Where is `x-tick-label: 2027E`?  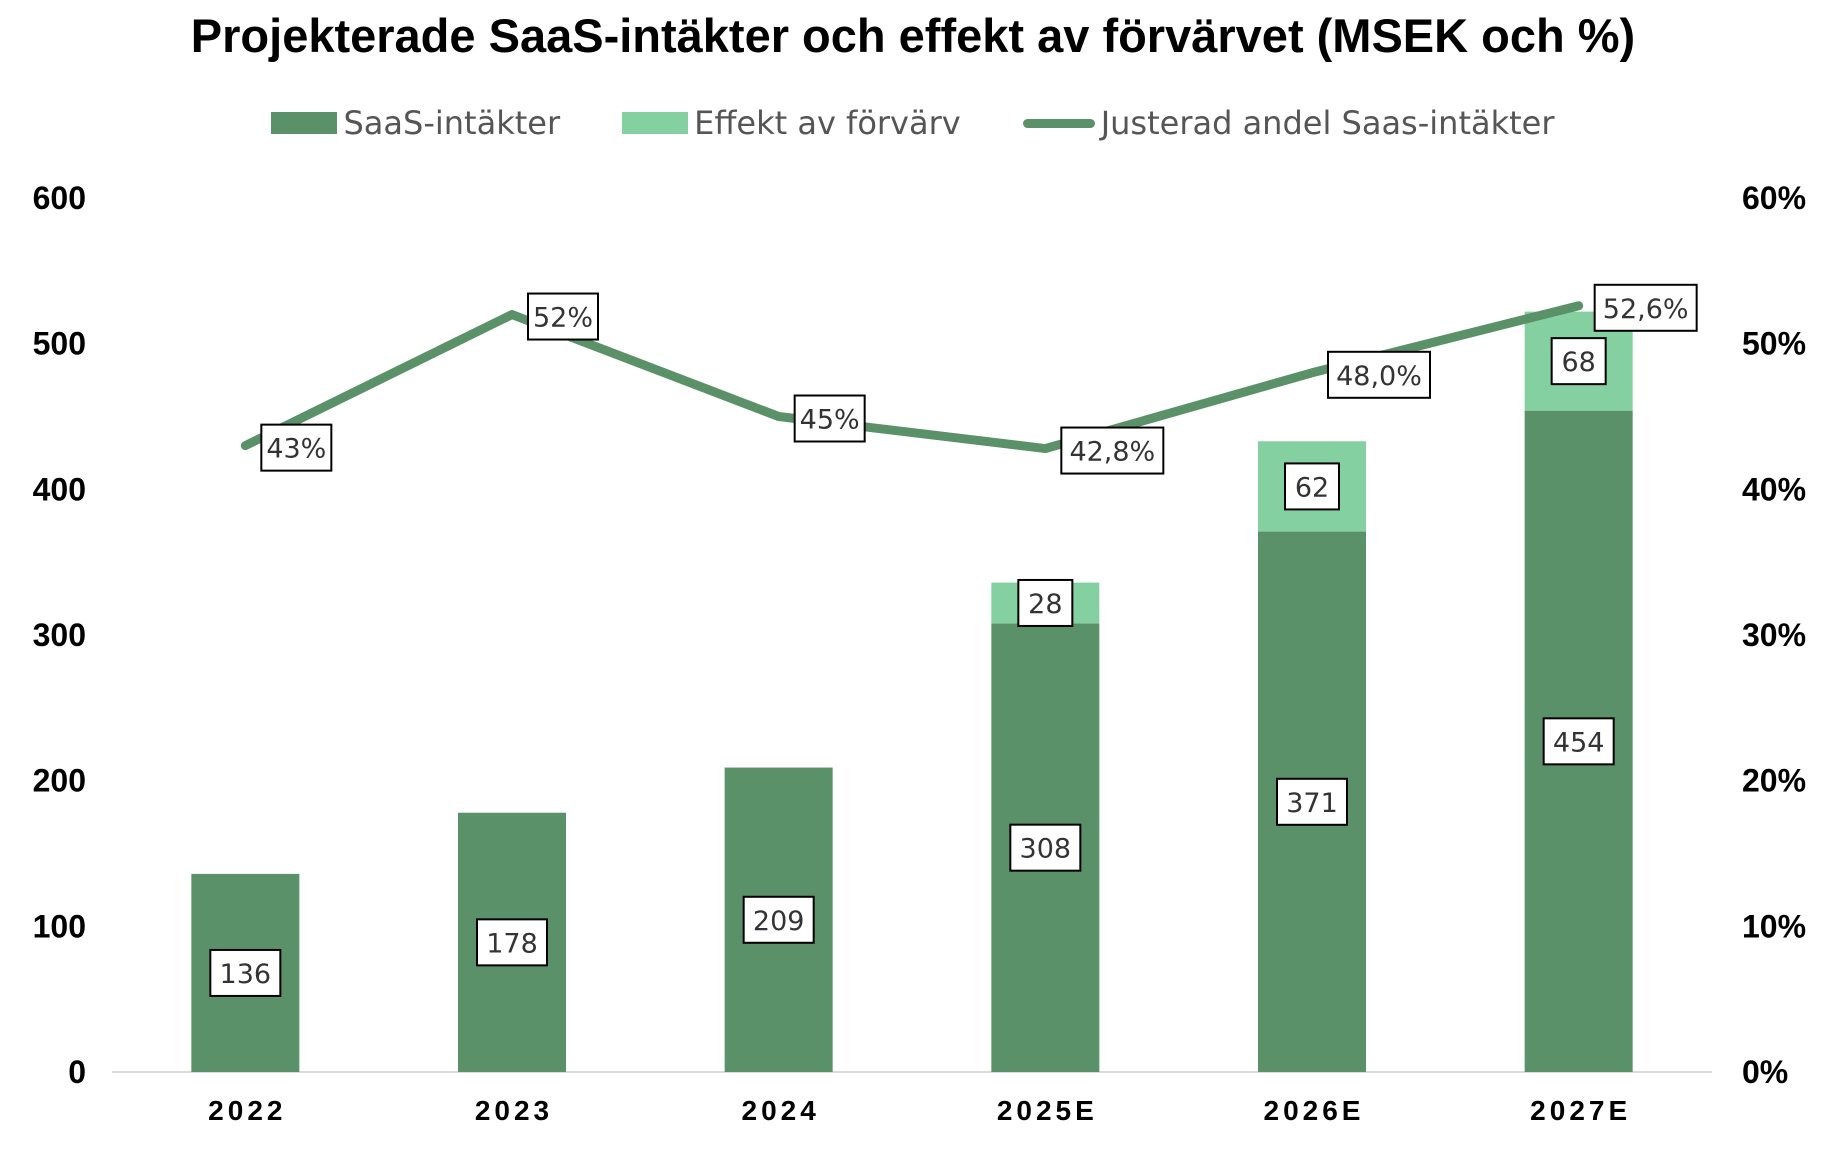 x-tick-label: 2027E is located at coordinates (1580, 1110).